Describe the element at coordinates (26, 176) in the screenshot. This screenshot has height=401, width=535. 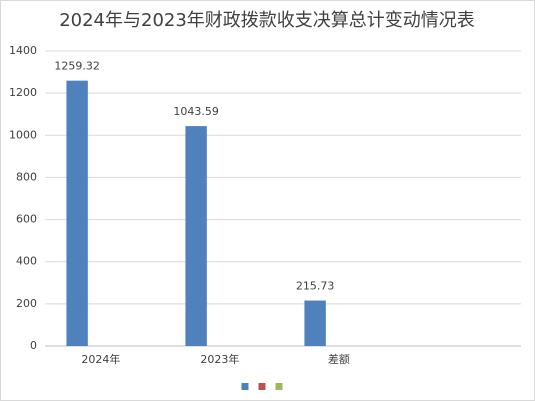
I see `y-tick-label: 800` at that location.